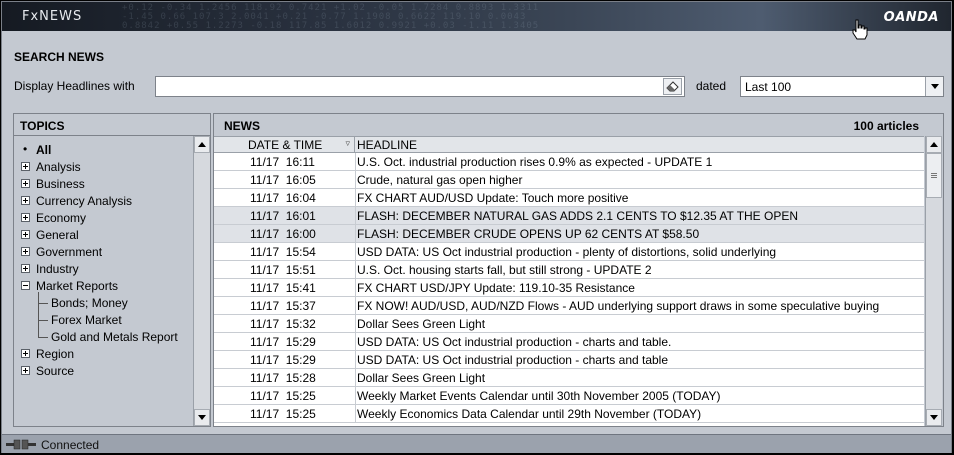  What do you see at coordinates (860, 29) in the screenshot?
I see `hand-cursor-icon` at bounding box center [860, 29].